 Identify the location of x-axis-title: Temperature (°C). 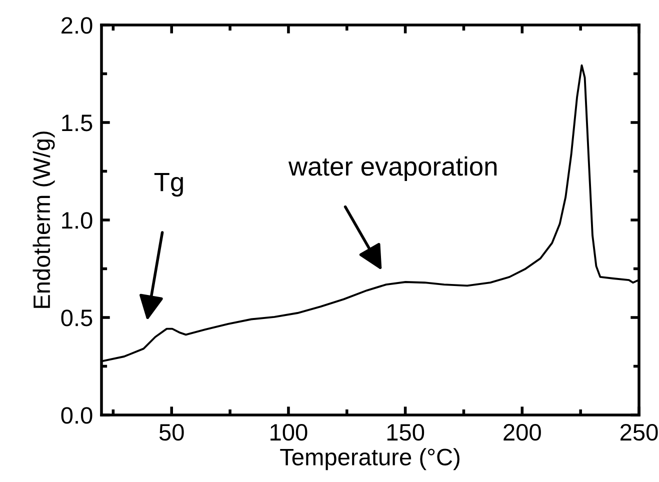
(370, 459).